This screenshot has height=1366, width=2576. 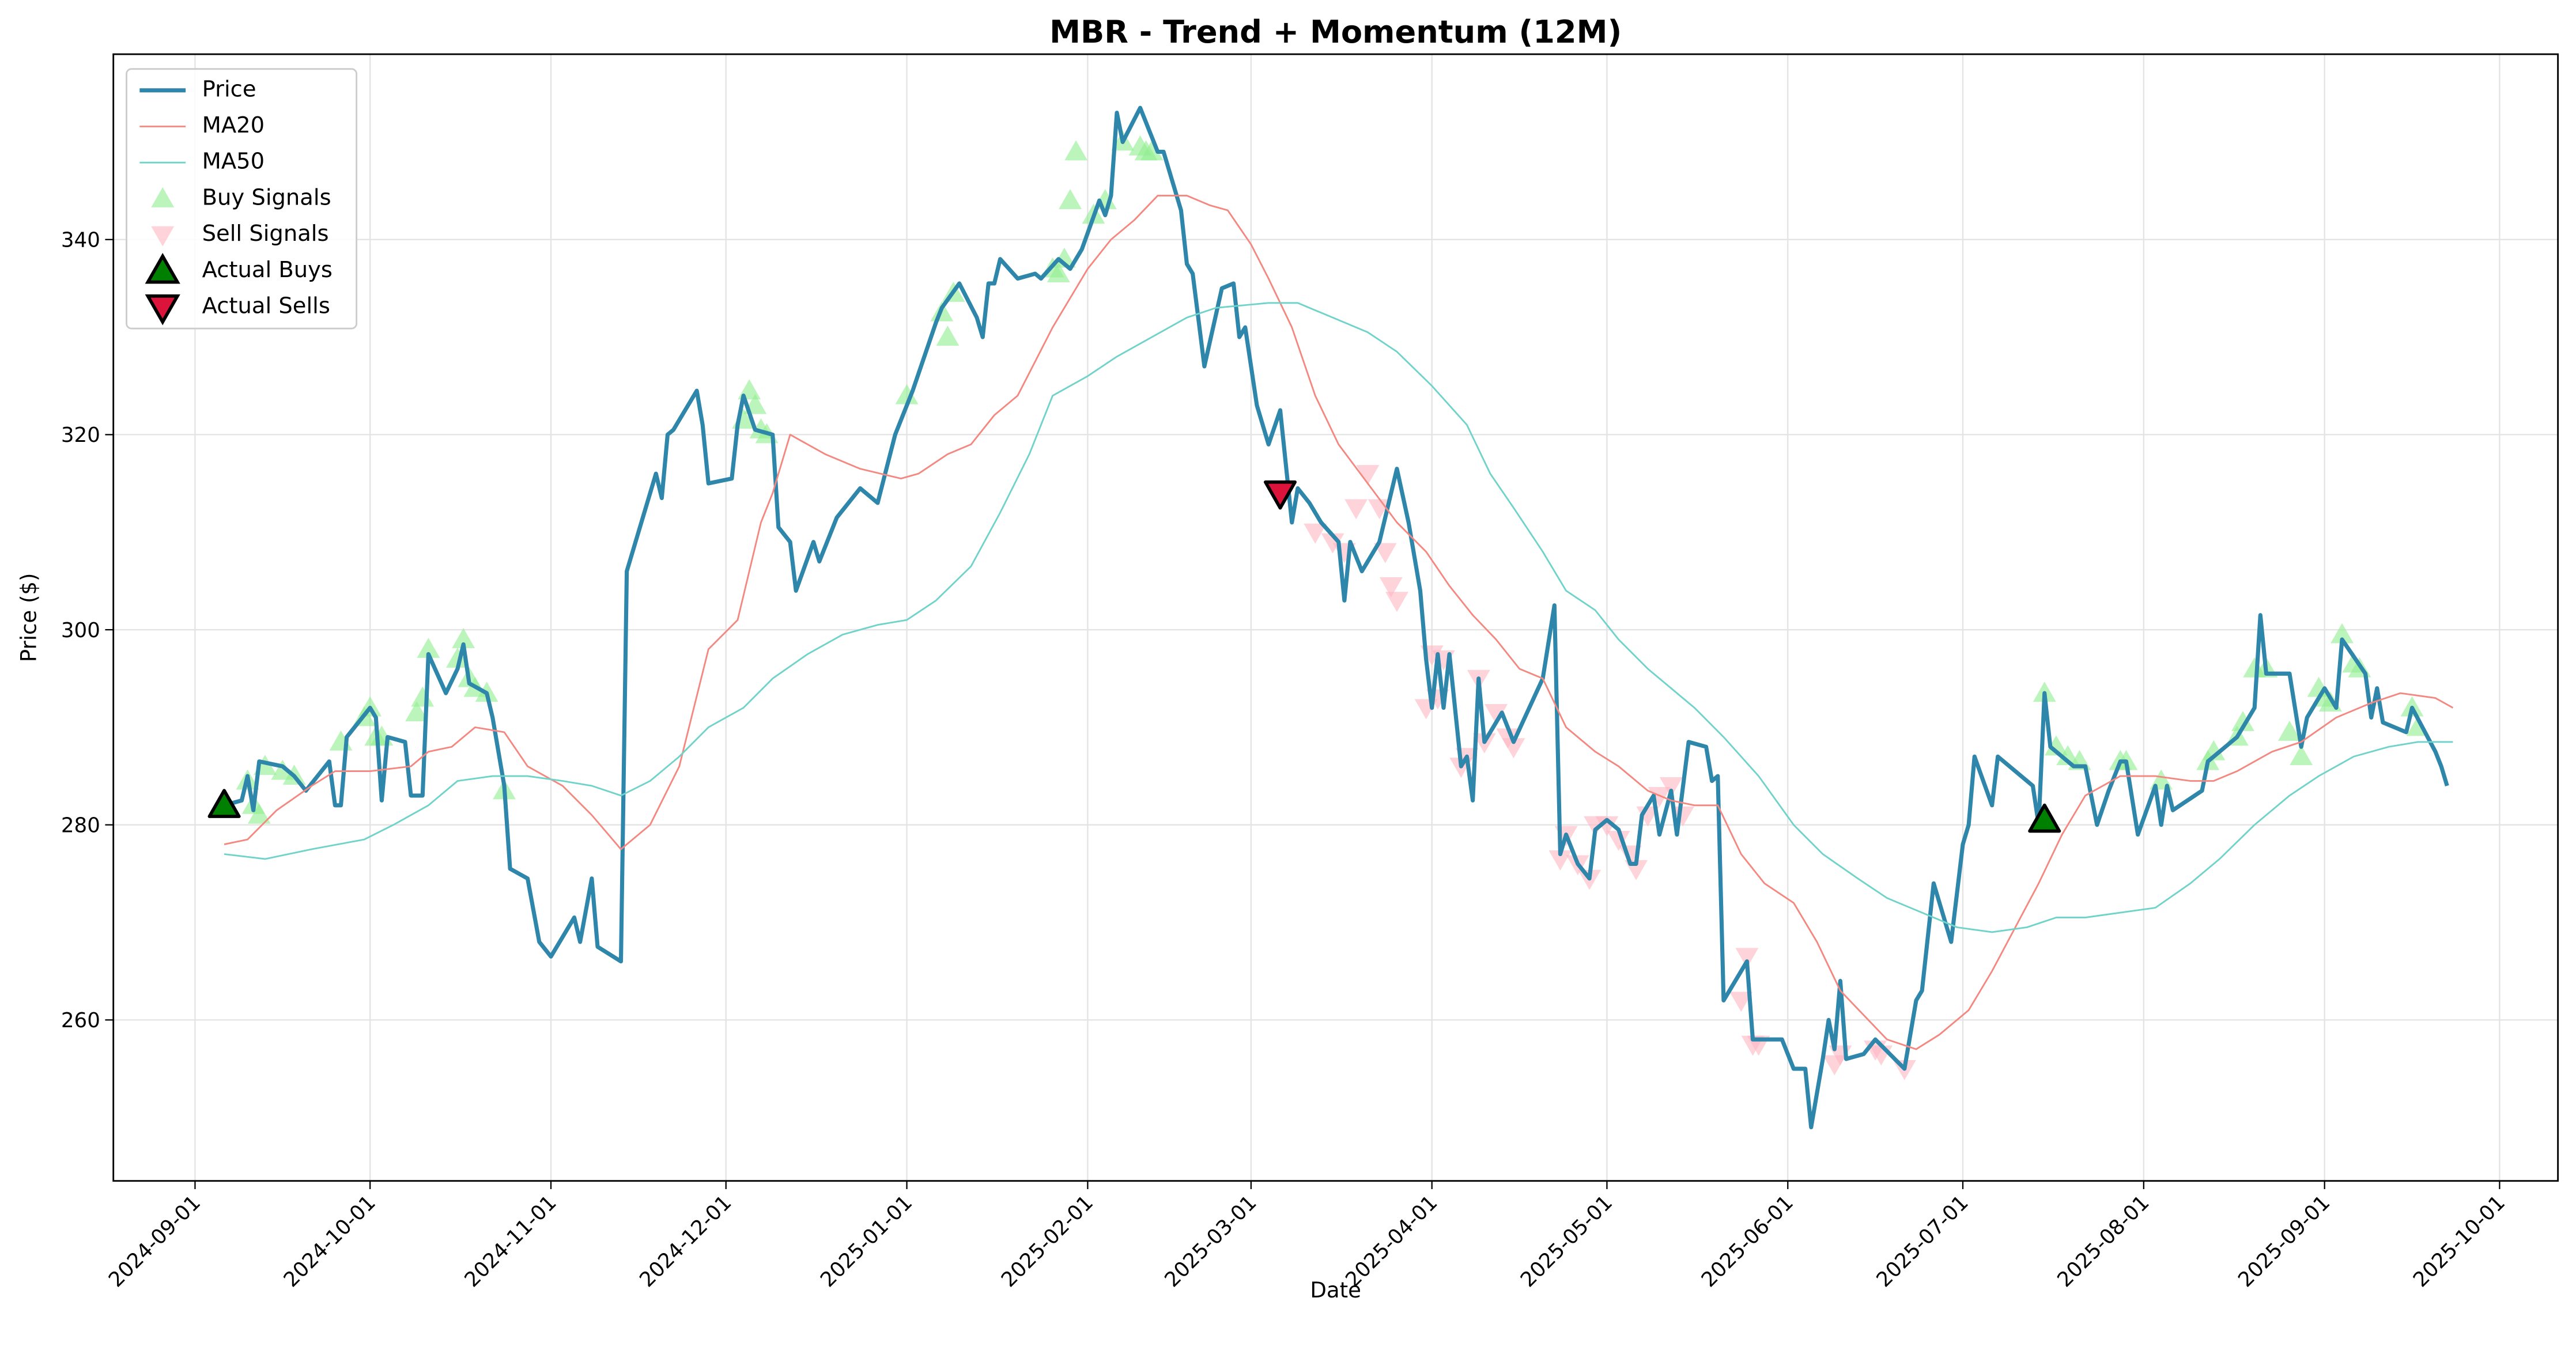 I want to click on y-tick-label: 280, so click(x=80, y=826).